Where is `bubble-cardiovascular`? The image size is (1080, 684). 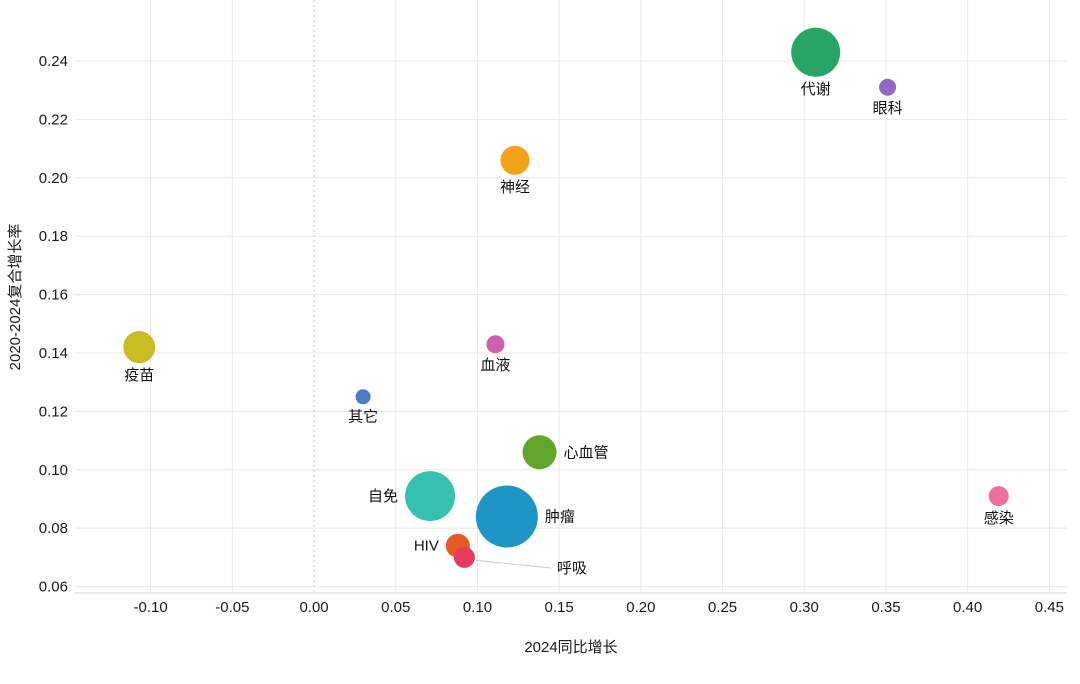
bubble-cardiovascular is located at coordinates (539, 452).